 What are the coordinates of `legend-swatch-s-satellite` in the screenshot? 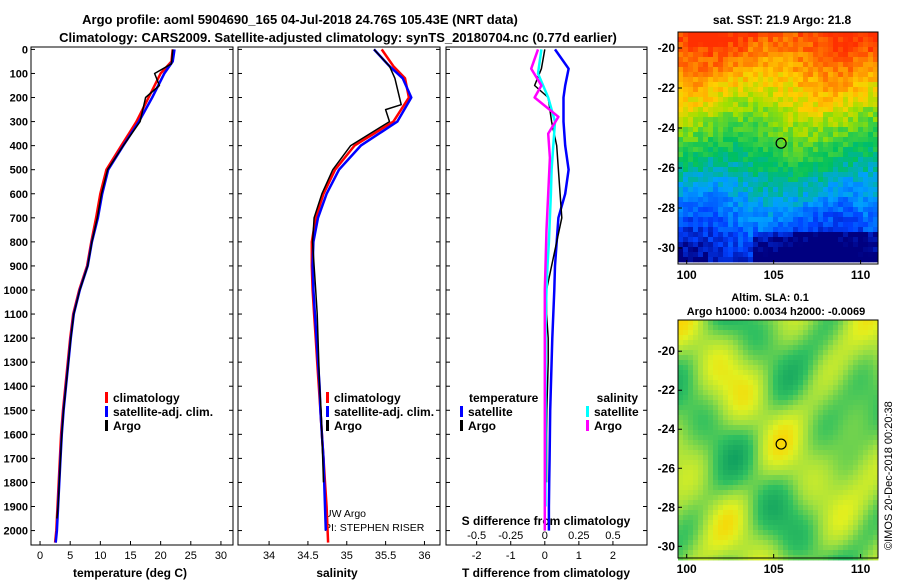 It's located at (587, 411).